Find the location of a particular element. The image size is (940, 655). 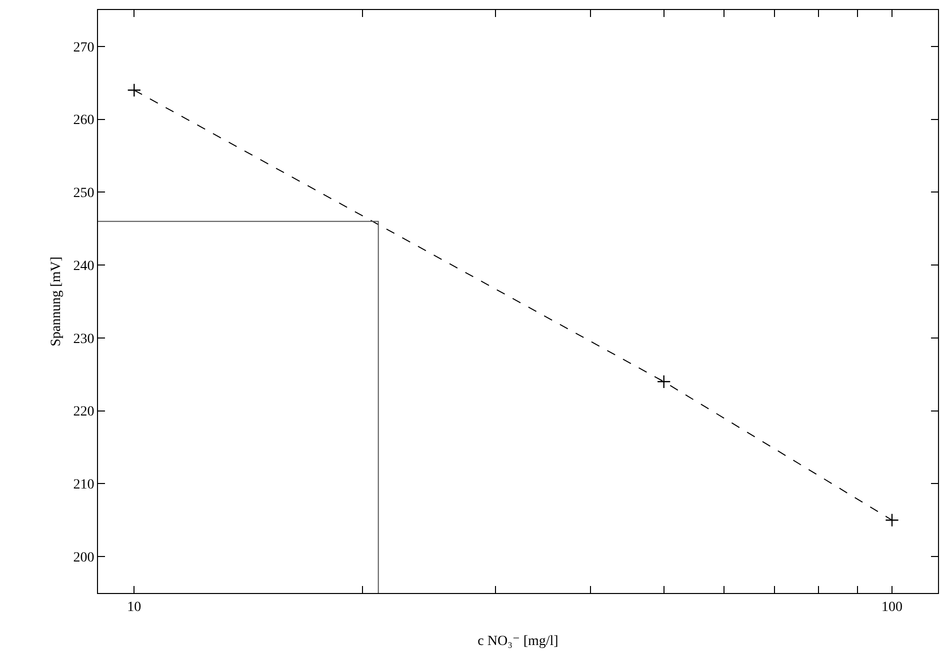

x-tick-label: 100 is located at coordinates (892, 607).